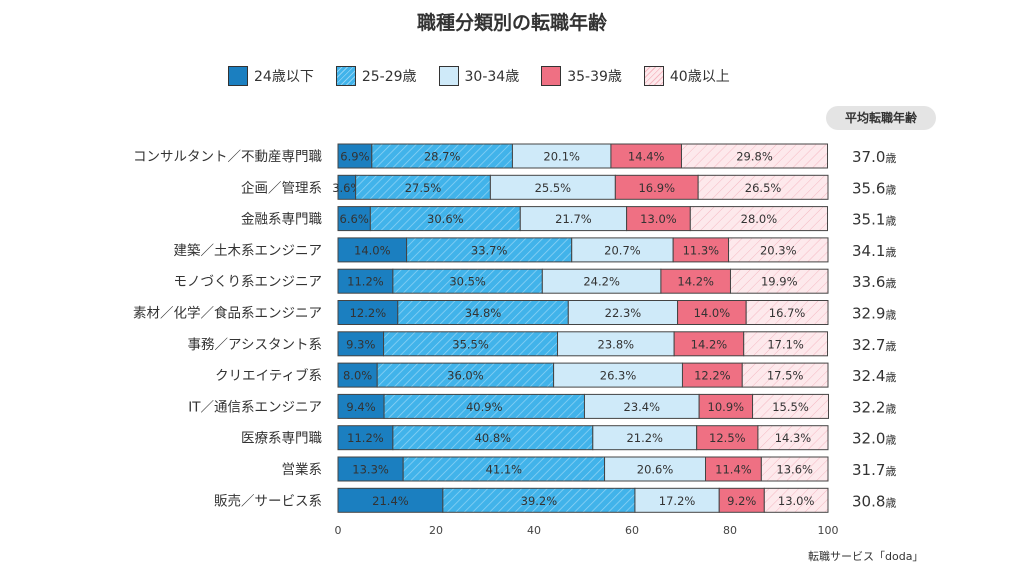  Describe the element at coordinates (255, 407) in the screenshot. I see `category-label: IT／通信系エンジニア` at that location.